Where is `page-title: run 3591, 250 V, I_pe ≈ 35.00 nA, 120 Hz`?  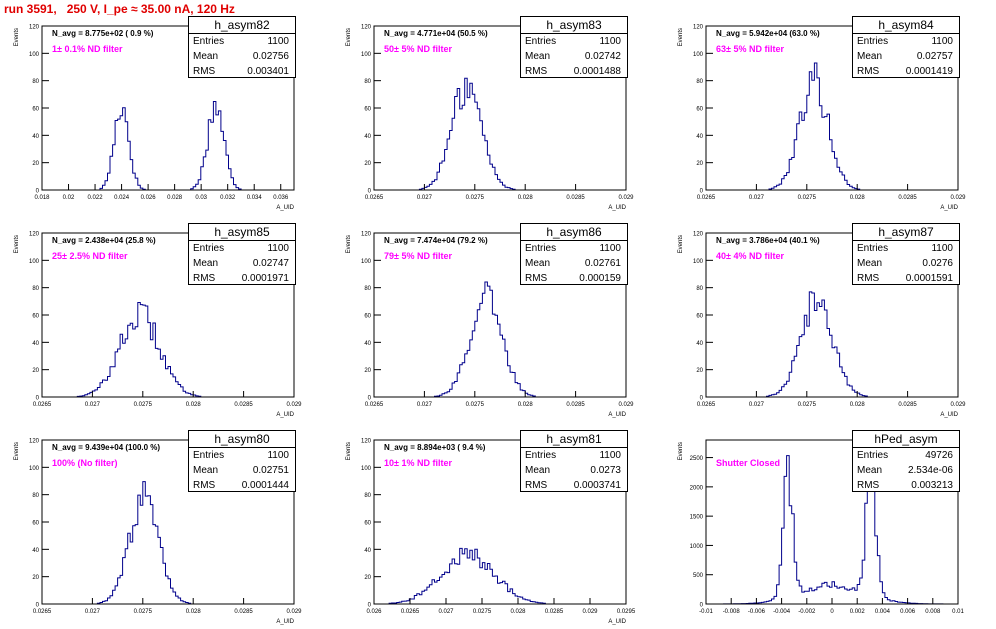
page-title: run 3591, 250 V, I_pe ≈ 35.00 nA, 120 Hz is located at coordinates (119, 9).